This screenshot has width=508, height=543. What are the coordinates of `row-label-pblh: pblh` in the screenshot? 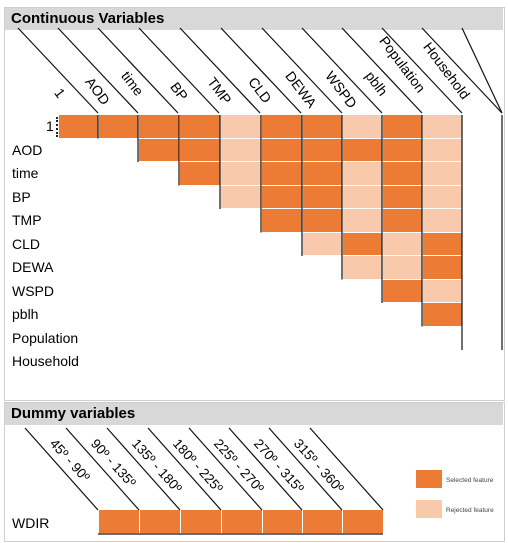 It's located at (25, 314).